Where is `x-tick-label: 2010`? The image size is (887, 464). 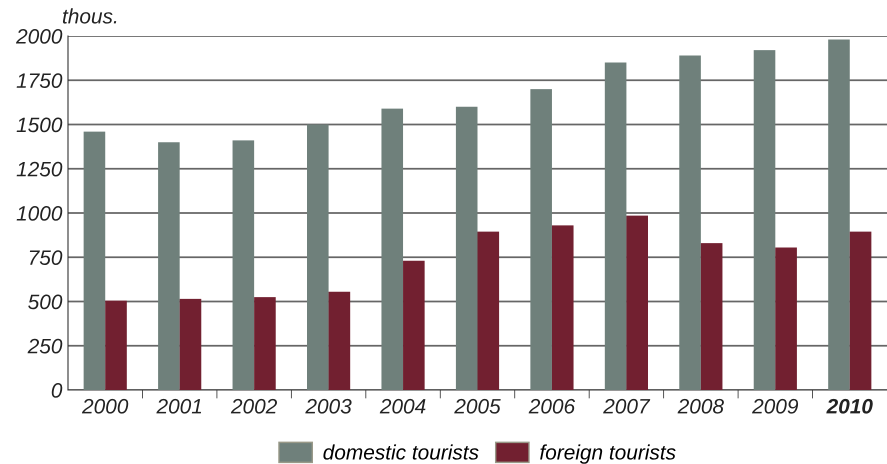
x-tick-label: 2010 is located at coordinates (849, 406).